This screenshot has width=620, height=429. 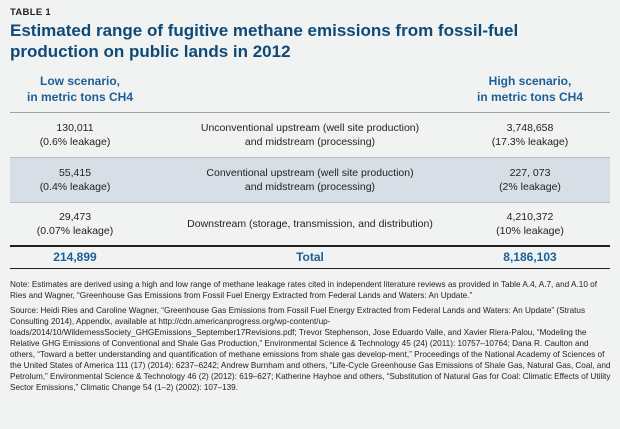 I want to click on low-value: 29,473, so click(x=75, y=217).